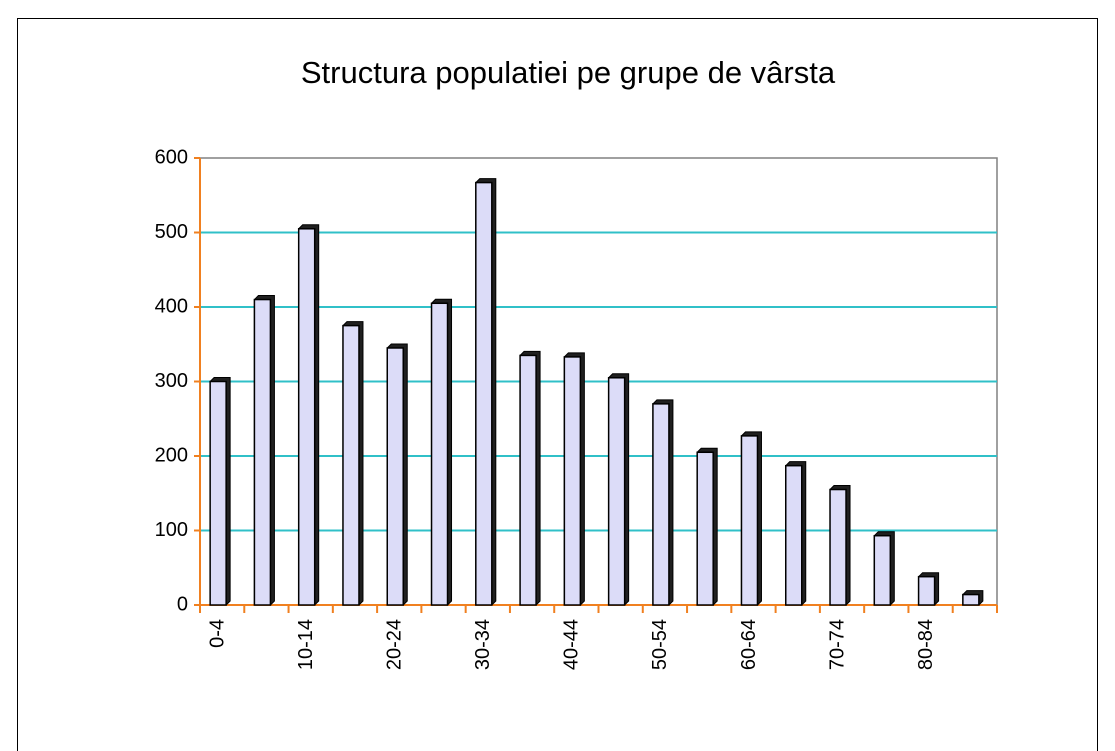 The height and width of the screenshot is (751, 1115). What do you see at coordinates (306, 644) in the screenshot?
I see `x-tick-label: 10-14` at bounding box center [306, 644].